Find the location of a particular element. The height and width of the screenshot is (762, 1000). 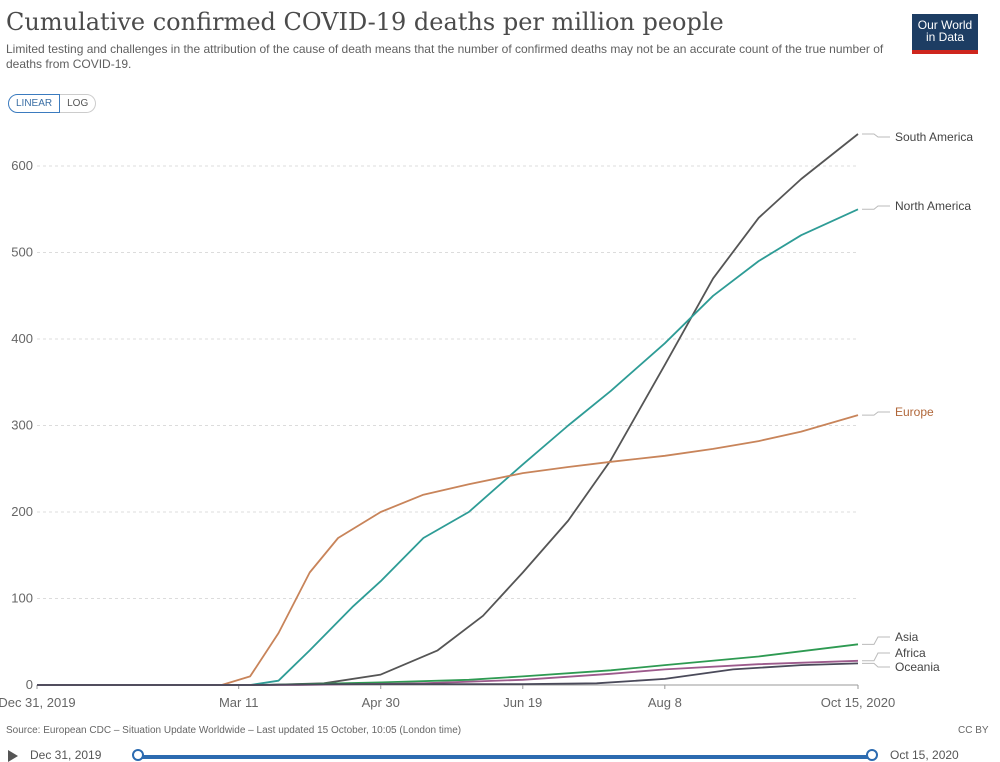

y-tick-label: 100 is located at coordinates (22, 598).